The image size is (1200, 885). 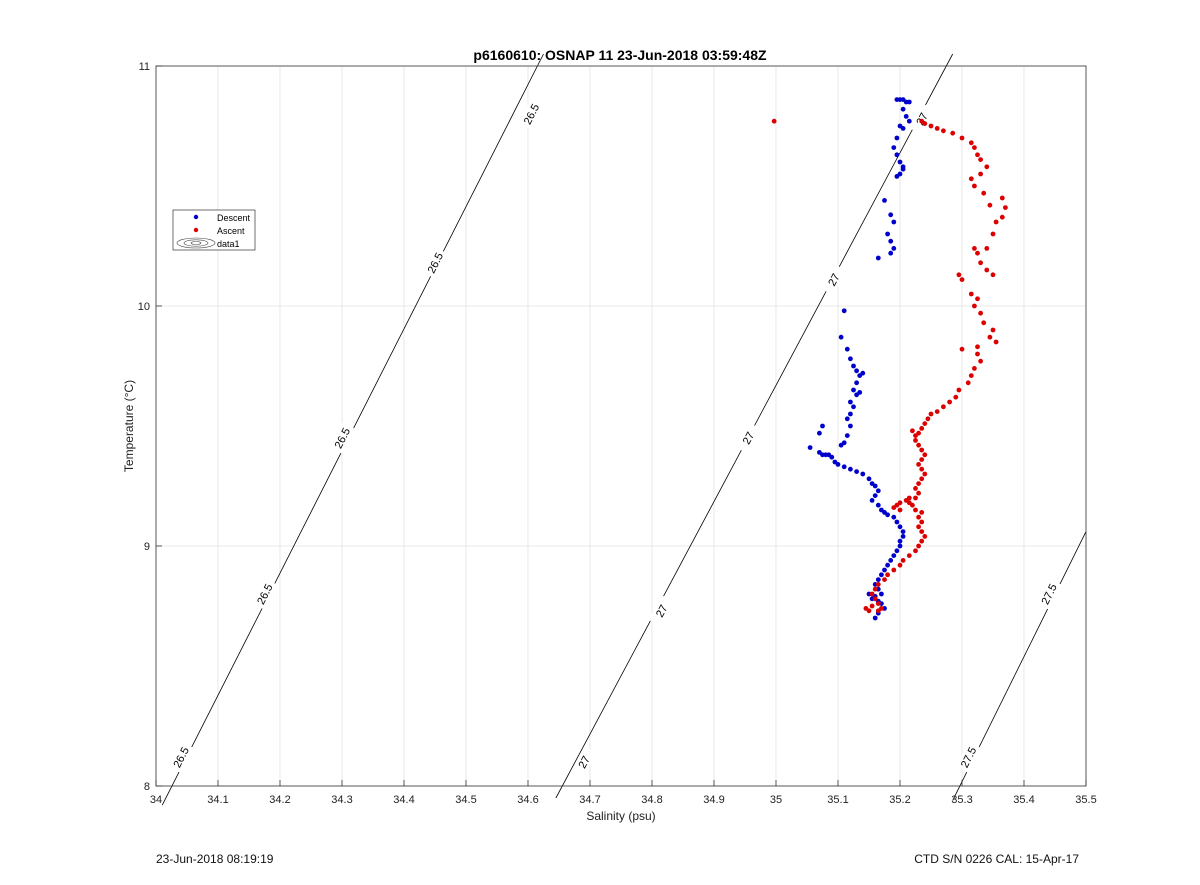 What do you see at coordinates (589, 800) in the screenshot?
I see `x-tick-label: 34.7` at bounding box center [589, 800].